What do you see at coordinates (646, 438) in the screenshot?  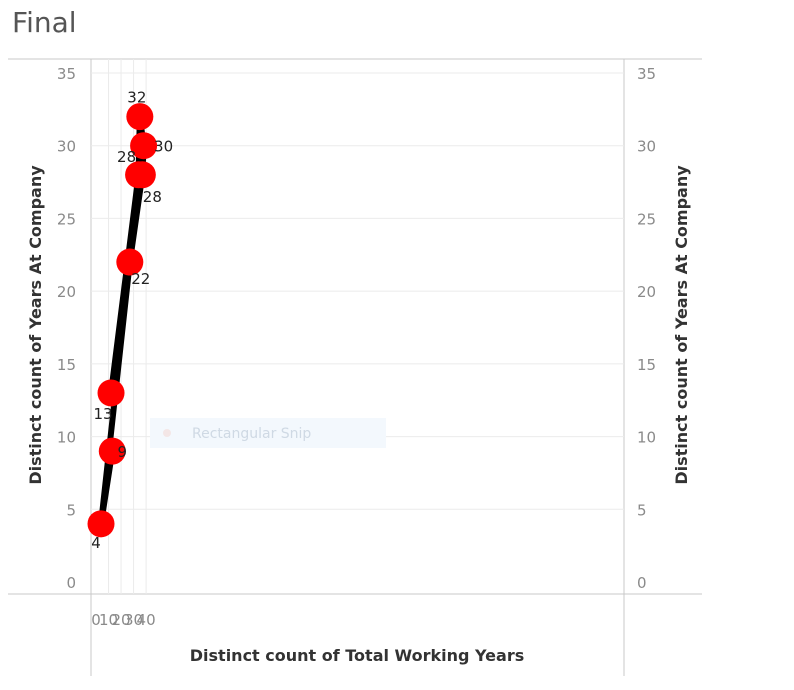 I see `y-tick-label-right: 10` at bounding box center [646, 438].